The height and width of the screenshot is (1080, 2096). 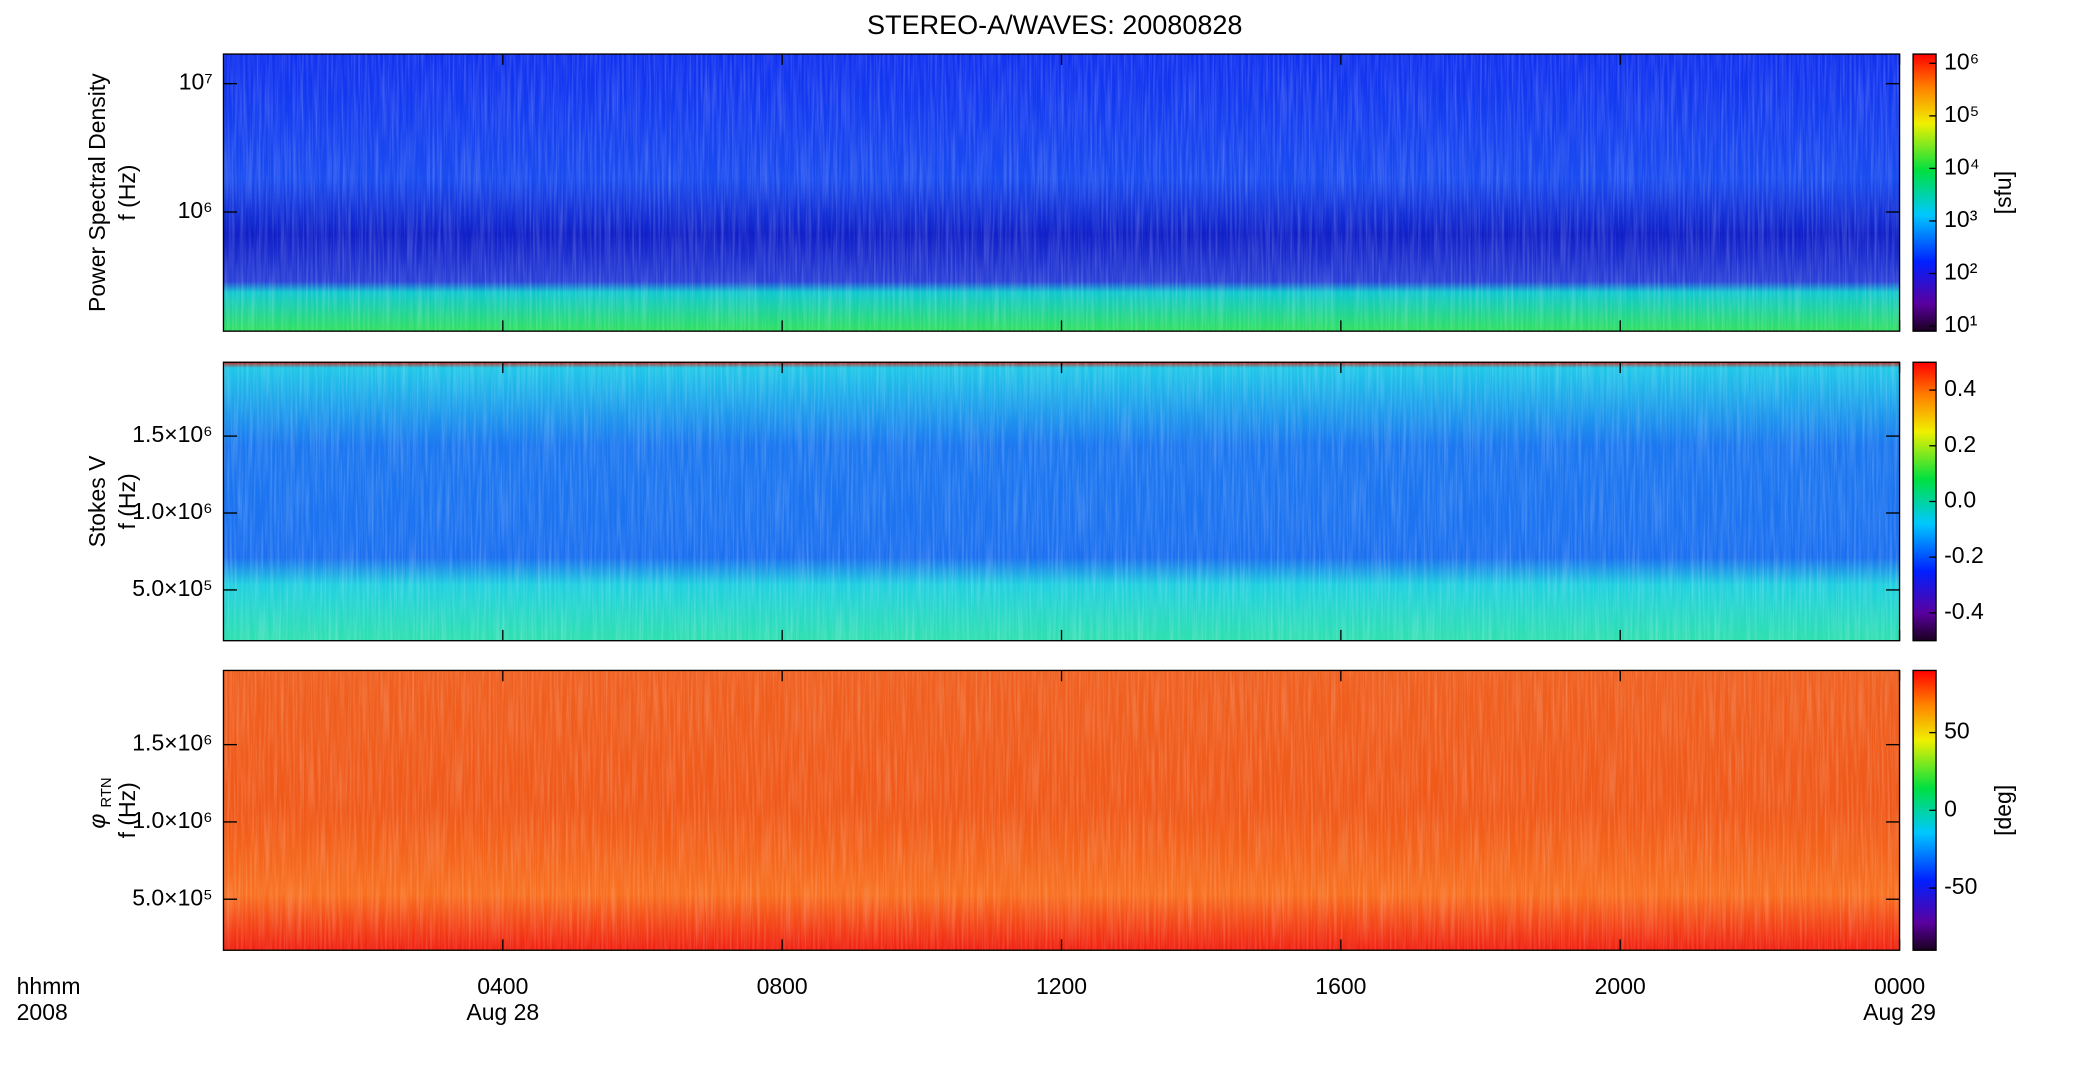 I want to click on colorbar-tick-label: 0.2, so click(x=1960, y=444).